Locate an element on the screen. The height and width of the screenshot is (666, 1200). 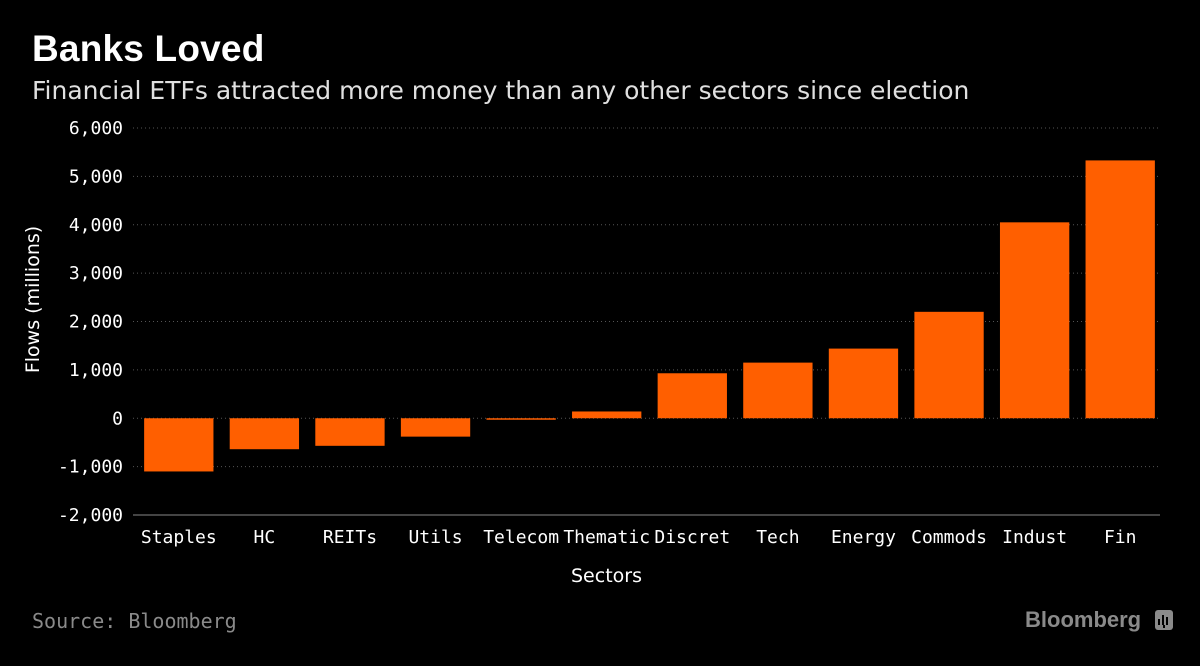
x-tick-label: Thematic is located at coordinates (606, 537).